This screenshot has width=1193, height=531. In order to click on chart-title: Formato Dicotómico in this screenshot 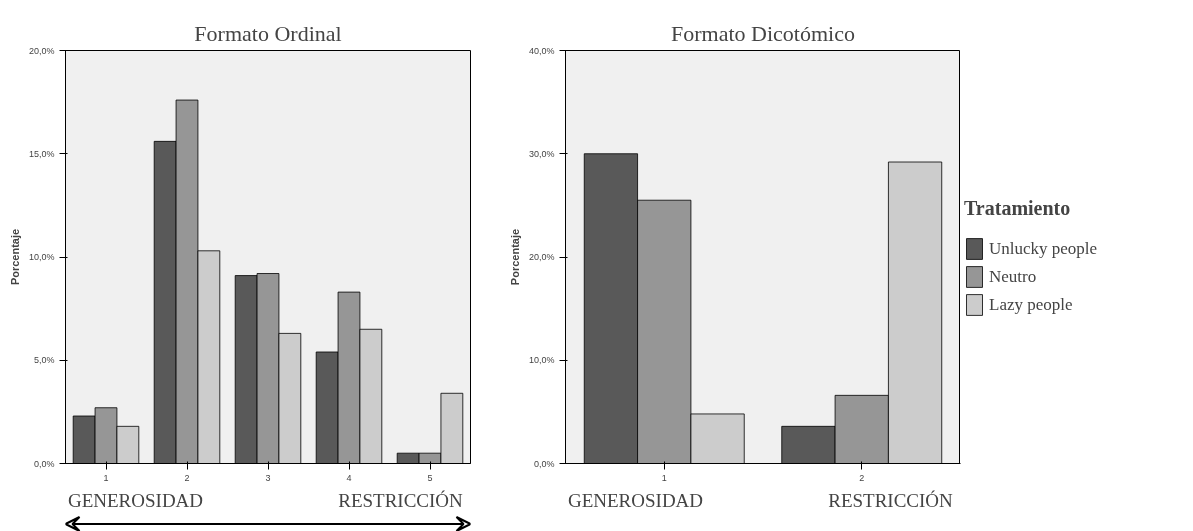, I will do `click(763, 33)`.